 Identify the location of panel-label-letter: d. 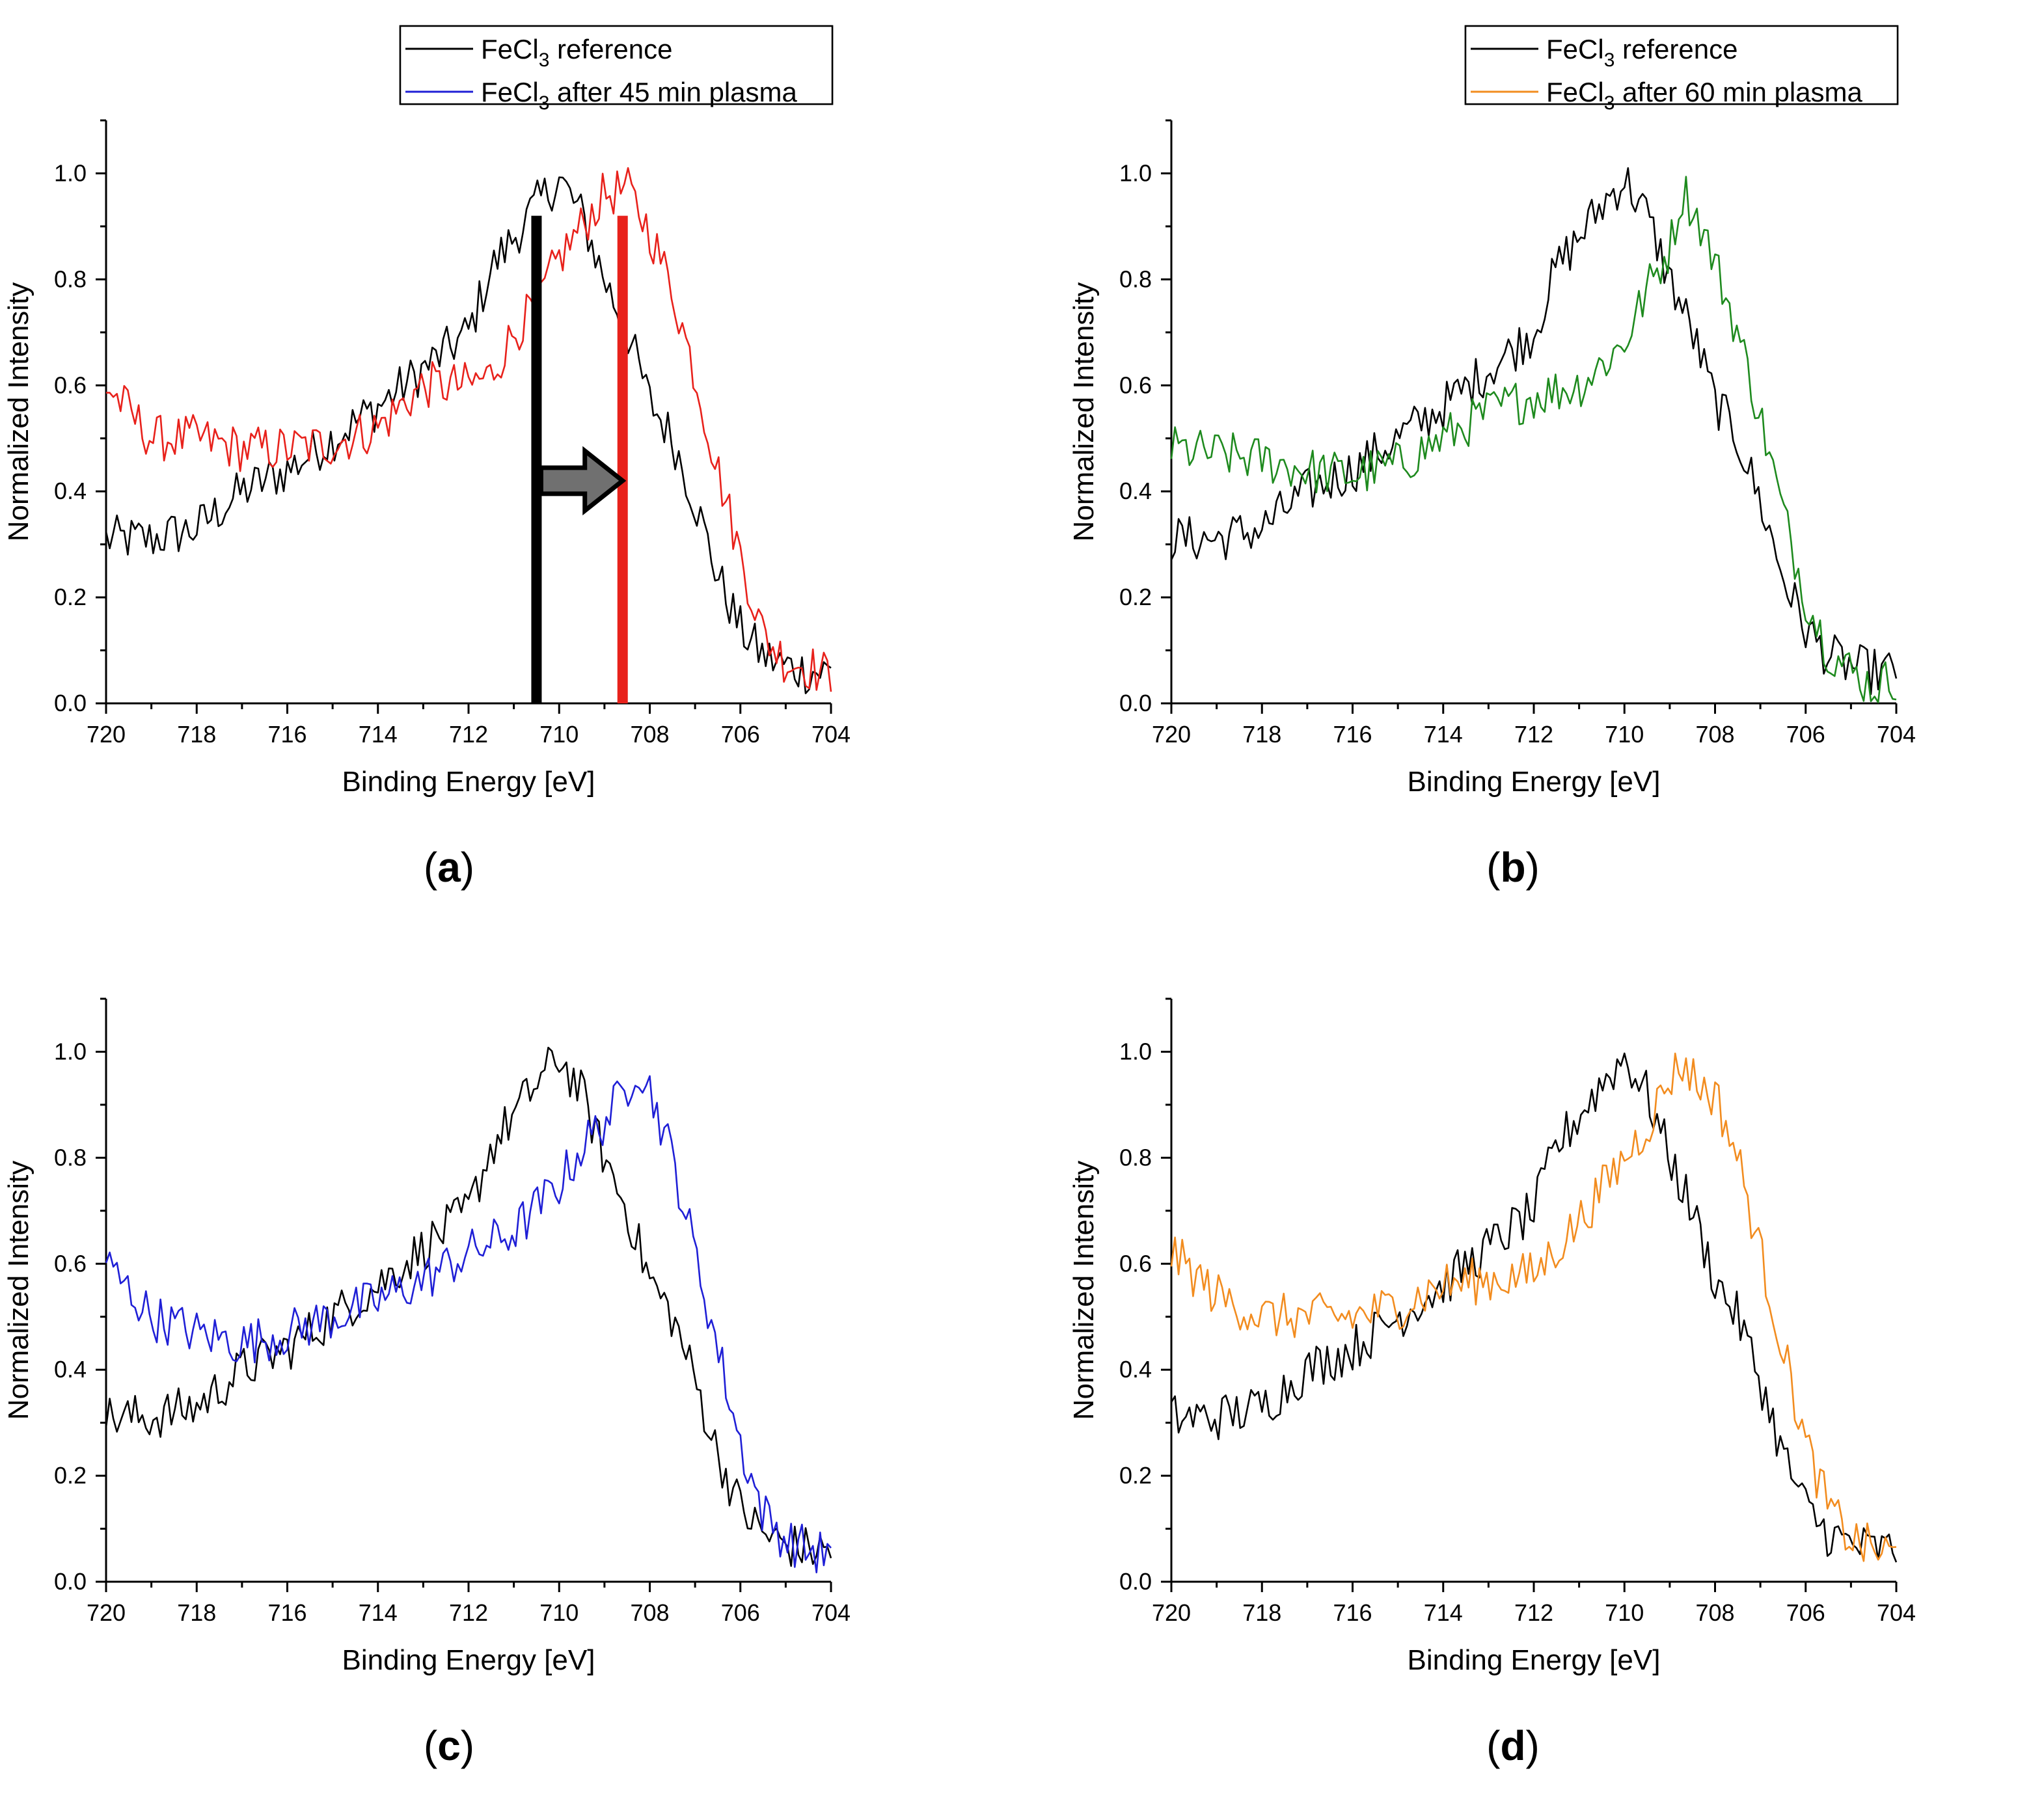
(1512, 1745).